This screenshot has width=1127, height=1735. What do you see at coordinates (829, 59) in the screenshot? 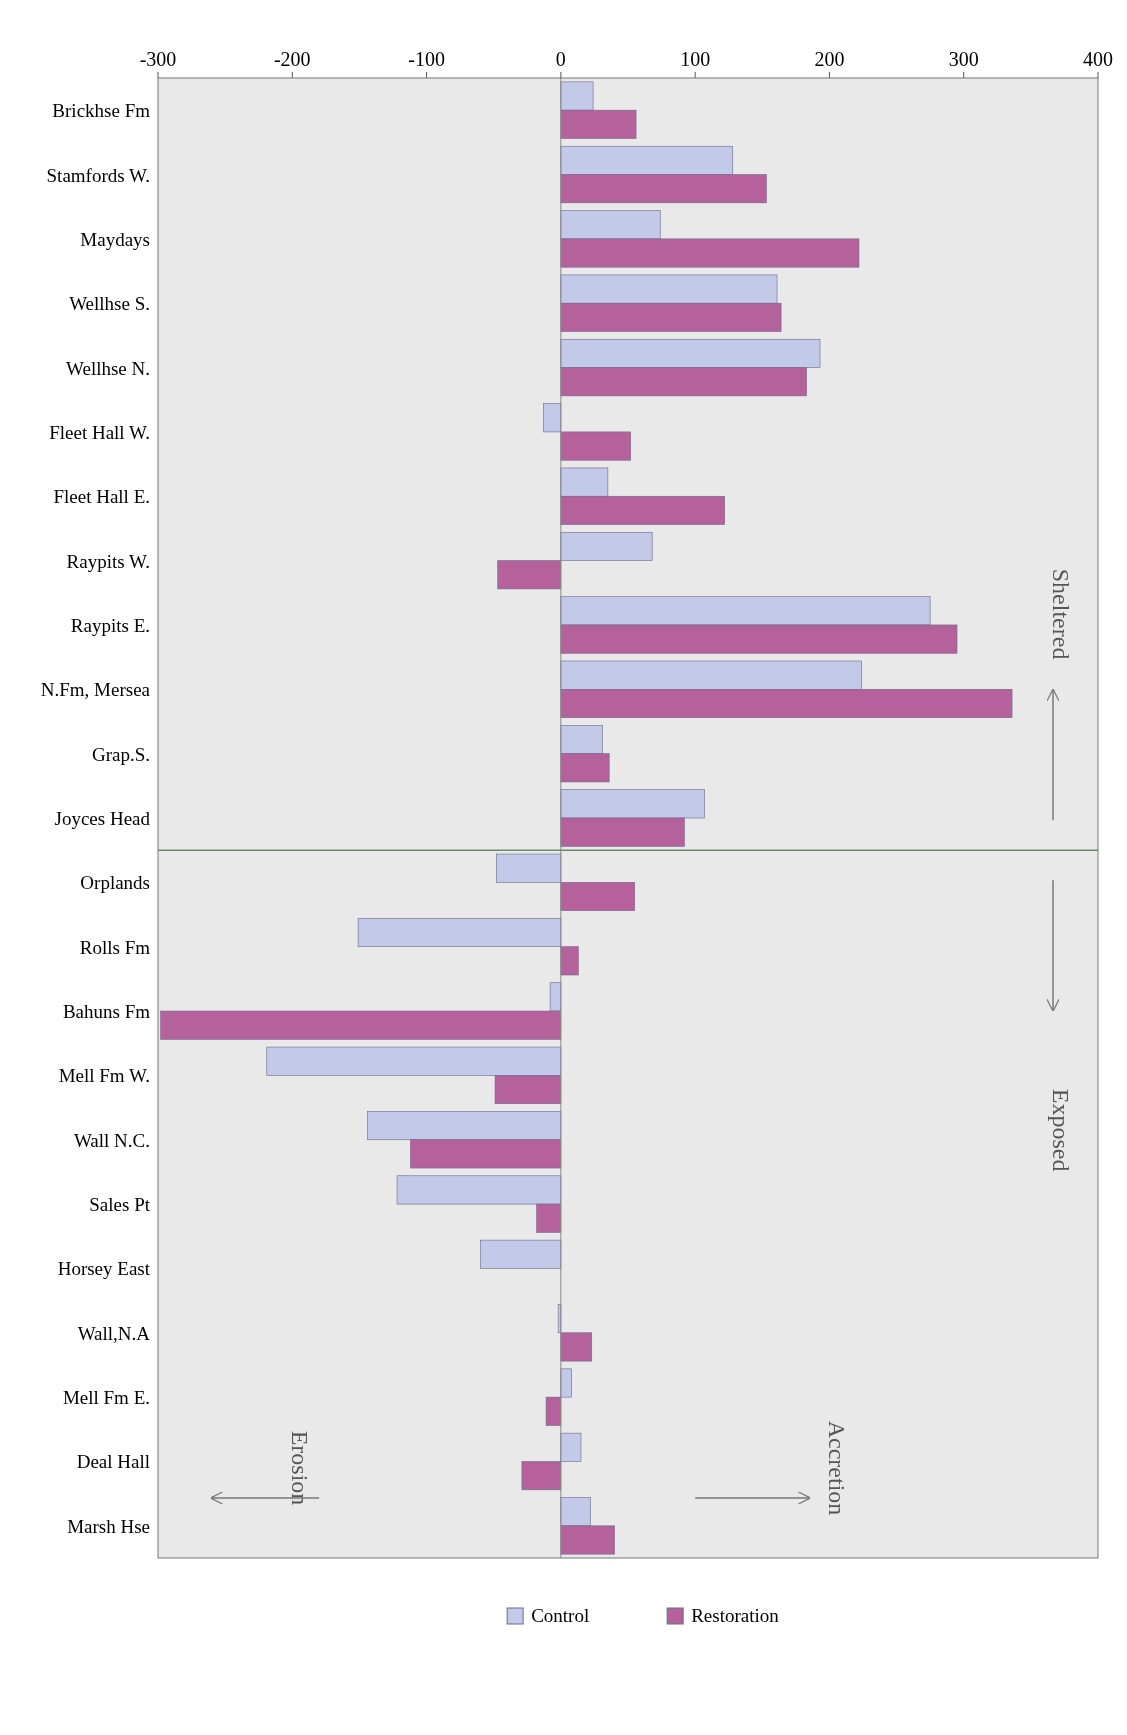
I see `x-tick-label: 200` at bounding box center [829, 59].